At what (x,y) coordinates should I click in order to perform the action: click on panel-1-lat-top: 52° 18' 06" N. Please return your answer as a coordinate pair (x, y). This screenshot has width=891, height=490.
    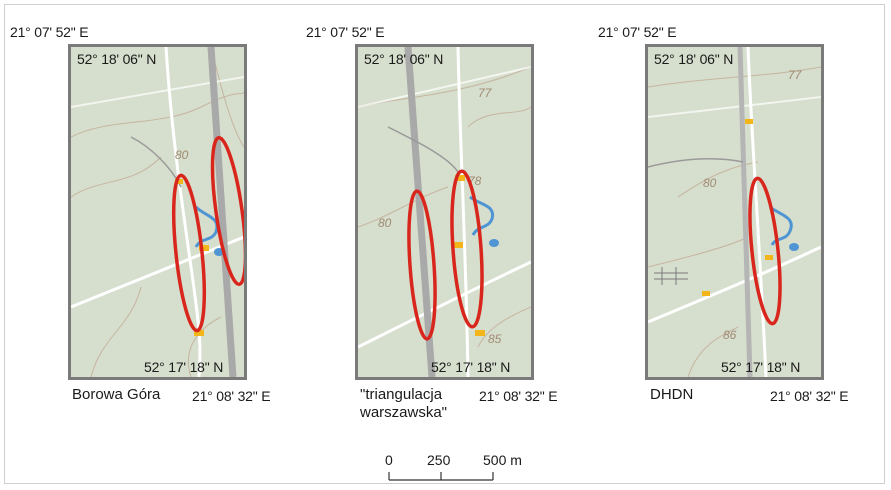
    Looking at the image, I should click on (117, 59).